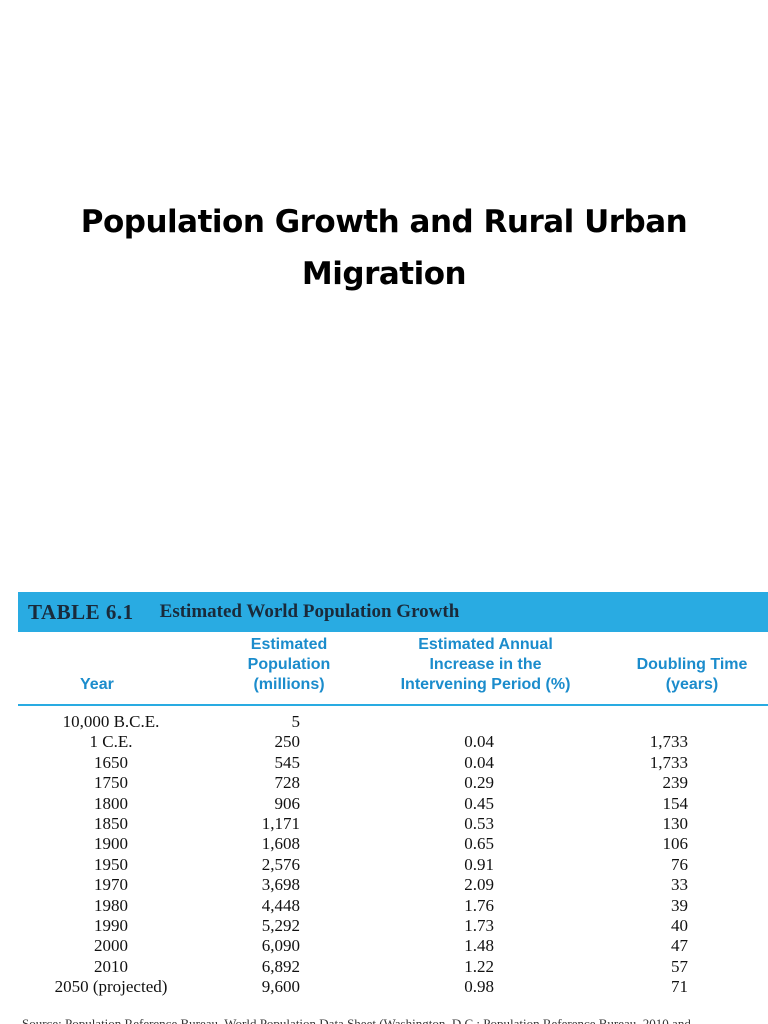 The width and height of the screenshot is (768, 1024). What do you see at coordinates (479, 783) in the screenshot?
I see `cell-annual-increase: 0.29` at bounding box center [479, 783].